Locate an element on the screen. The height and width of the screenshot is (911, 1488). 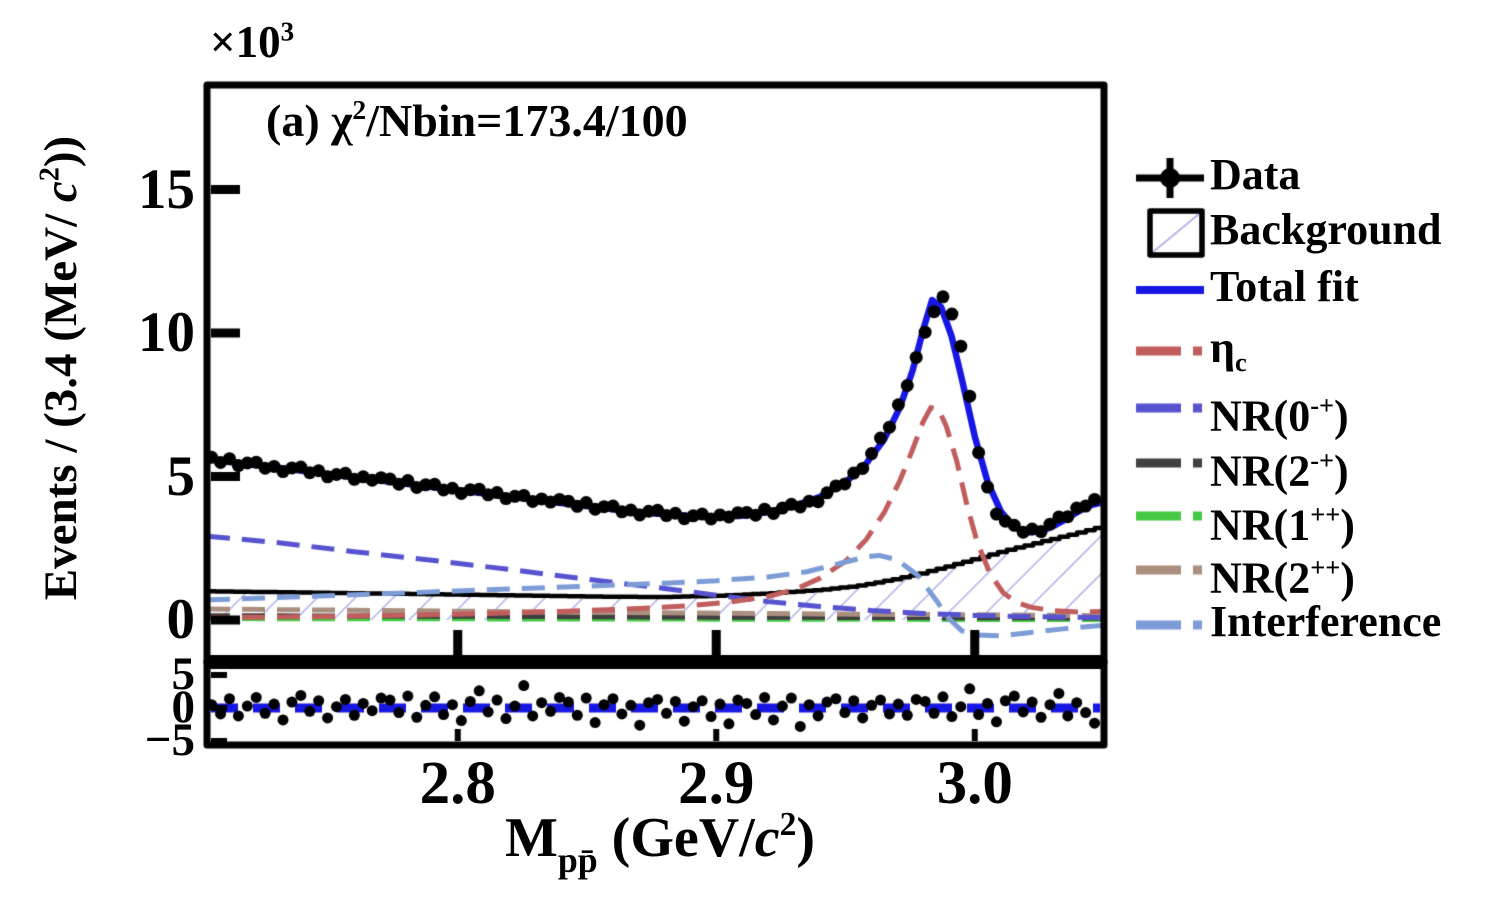
legend-item-nr2mp: NR(2-+) is located at coordinates (1279, 465).